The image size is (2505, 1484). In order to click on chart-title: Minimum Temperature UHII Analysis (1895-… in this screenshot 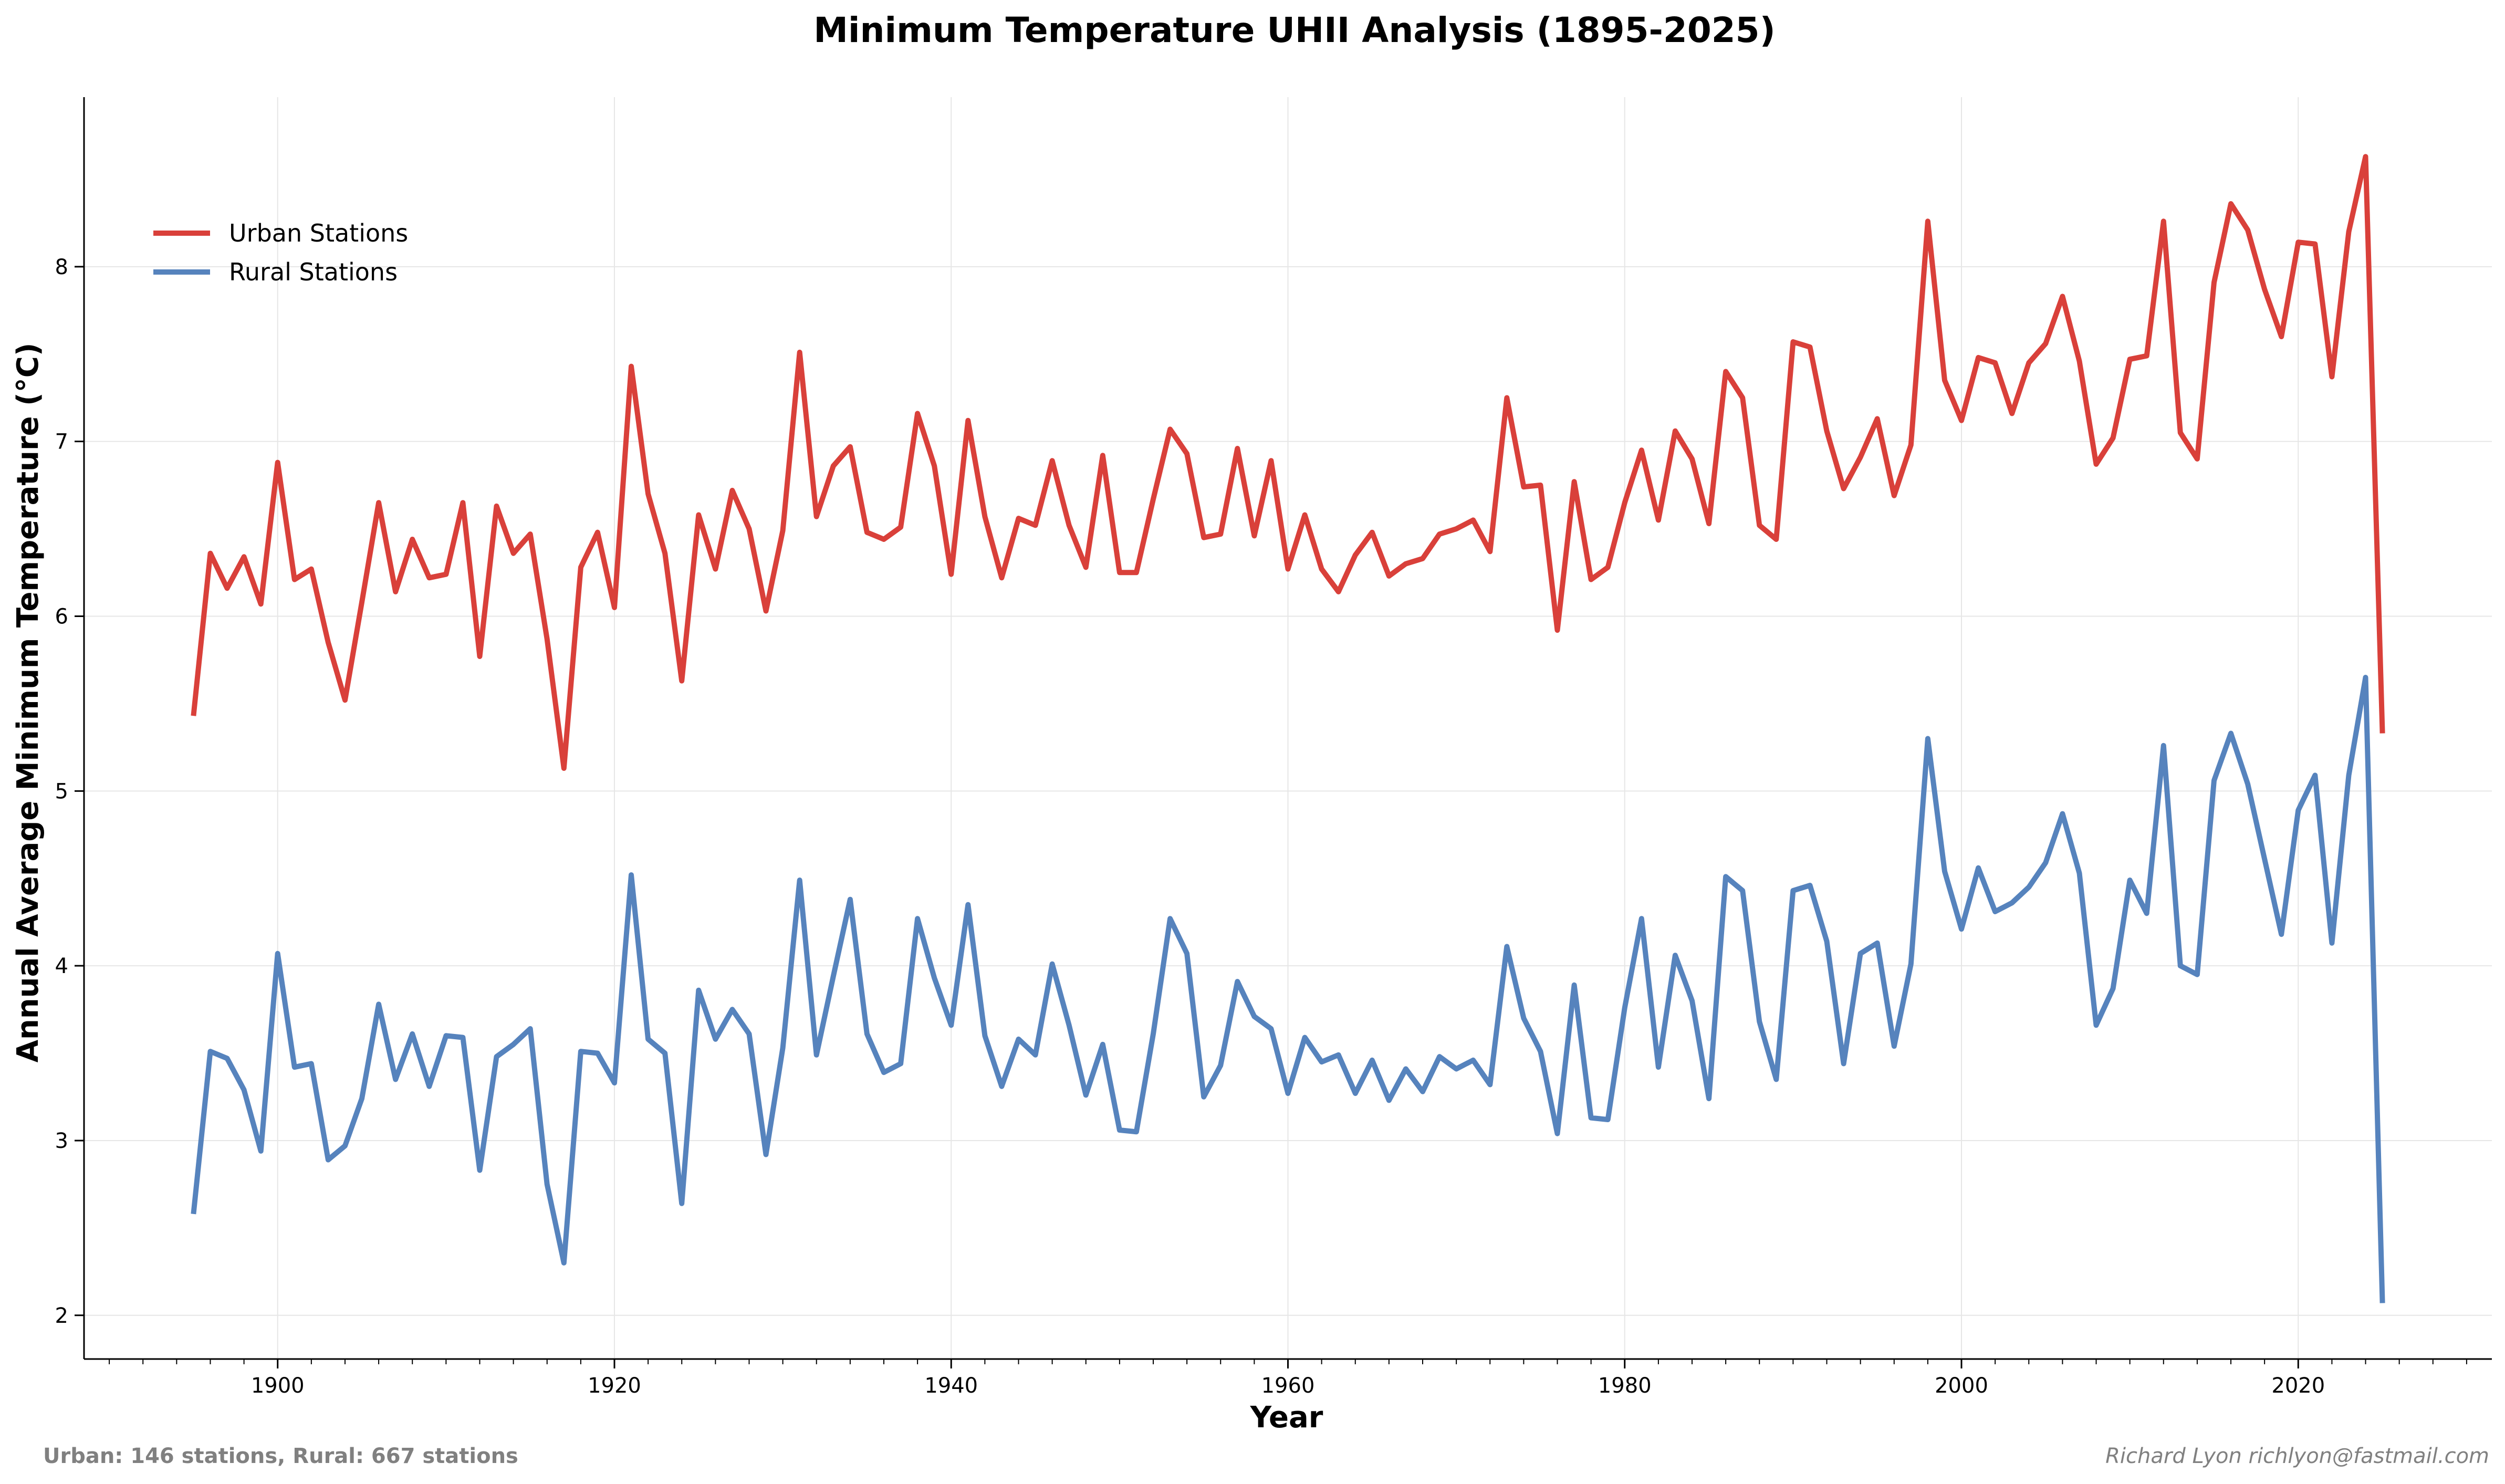, I will do `click(1294, 30)`.